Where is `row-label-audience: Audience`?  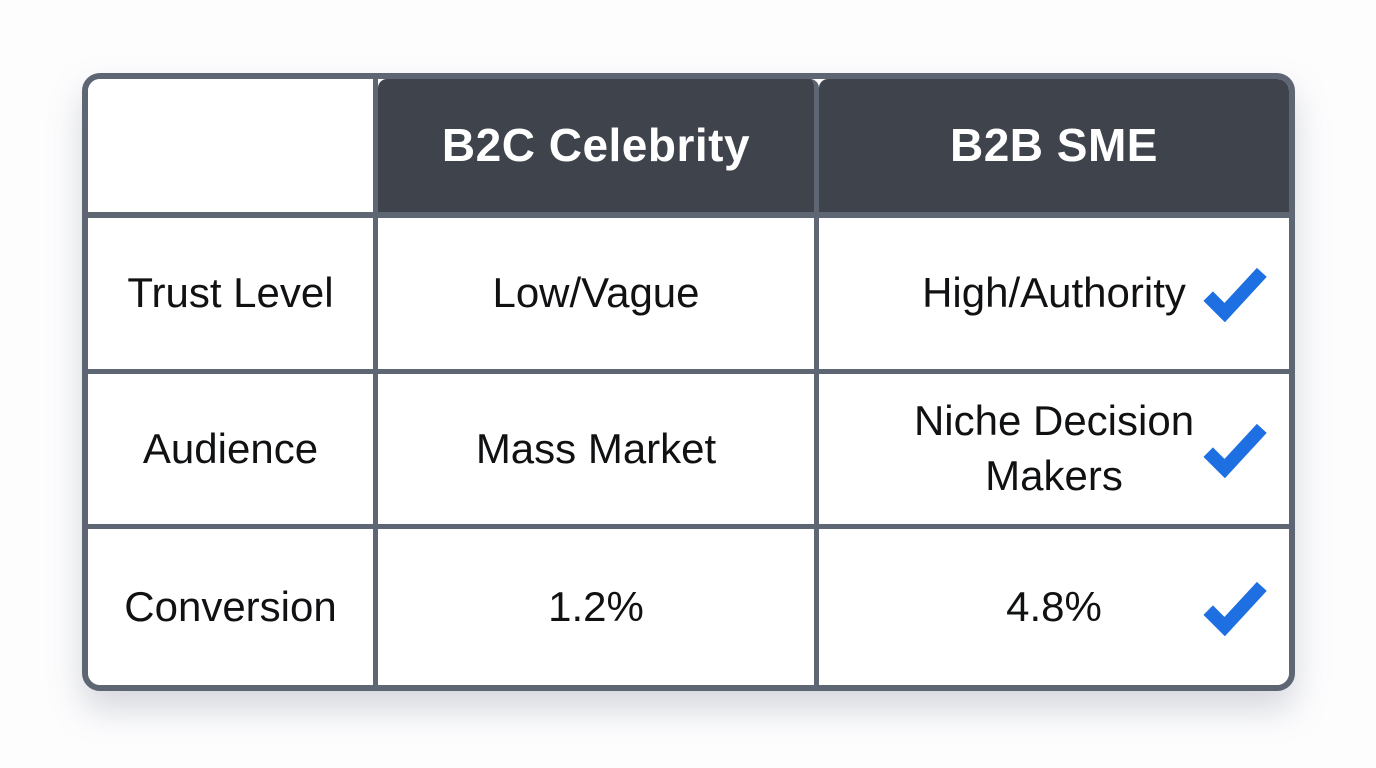
row-label-audience: Audience is located at coordinates (233, 451).